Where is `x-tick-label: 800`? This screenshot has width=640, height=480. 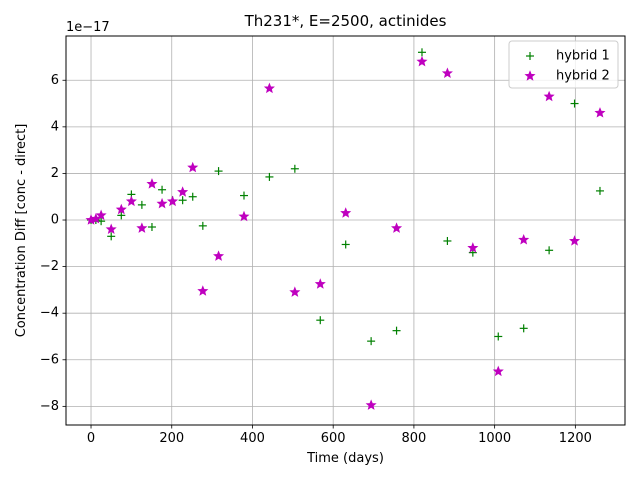
x-tick-label: 800 is located at coordinates (413, 438).